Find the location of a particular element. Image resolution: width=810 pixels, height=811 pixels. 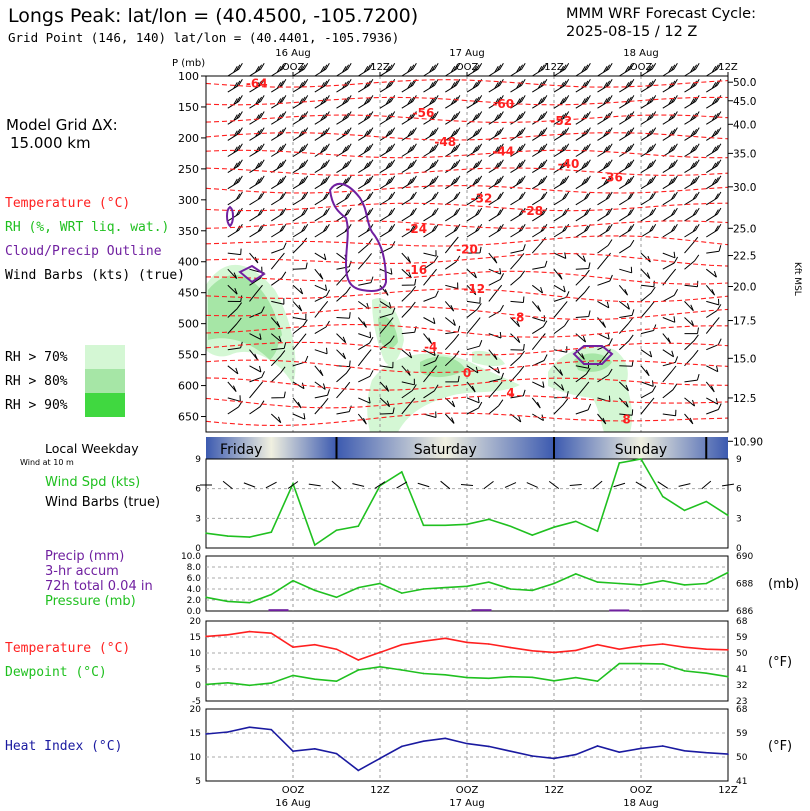

right-tick-label: 22.5 is located at coordinates (744, 257).